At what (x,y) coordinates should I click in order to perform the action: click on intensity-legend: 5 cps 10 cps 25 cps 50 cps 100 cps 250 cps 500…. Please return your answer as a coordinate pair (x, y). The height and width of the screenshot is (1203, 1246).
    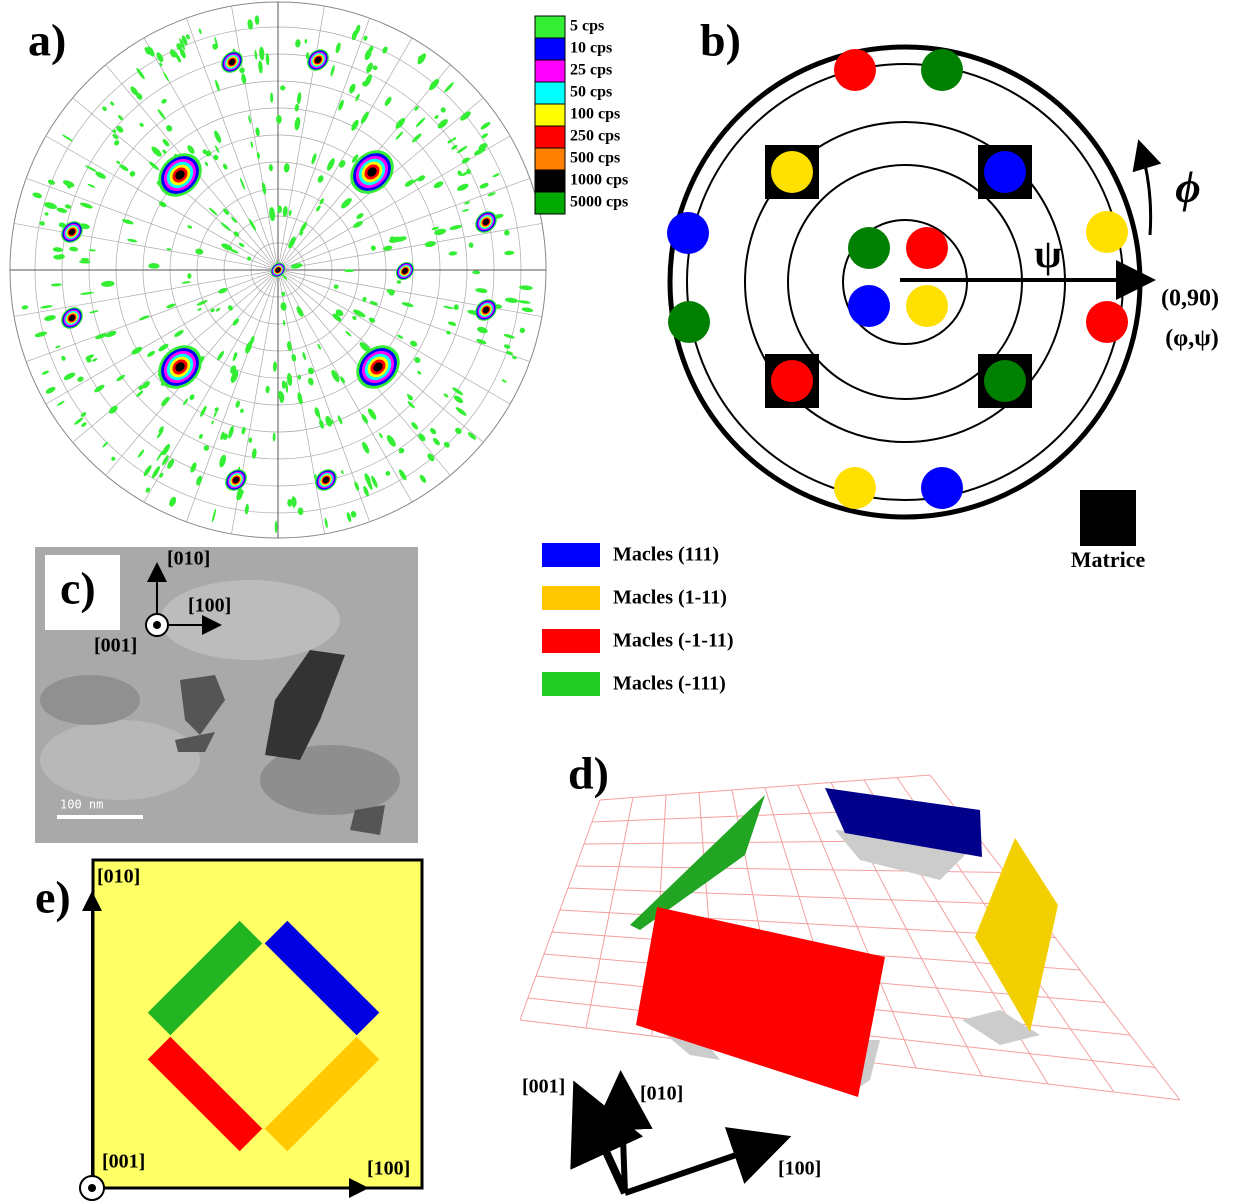
    Looking at the image, I should click on (581, 115).